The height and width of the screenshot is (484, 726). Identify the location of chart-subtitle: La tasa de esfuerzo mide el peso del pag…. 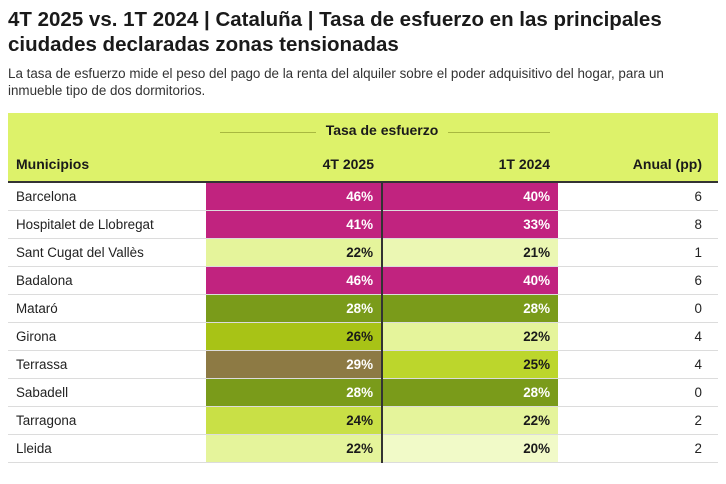
(336, 82).